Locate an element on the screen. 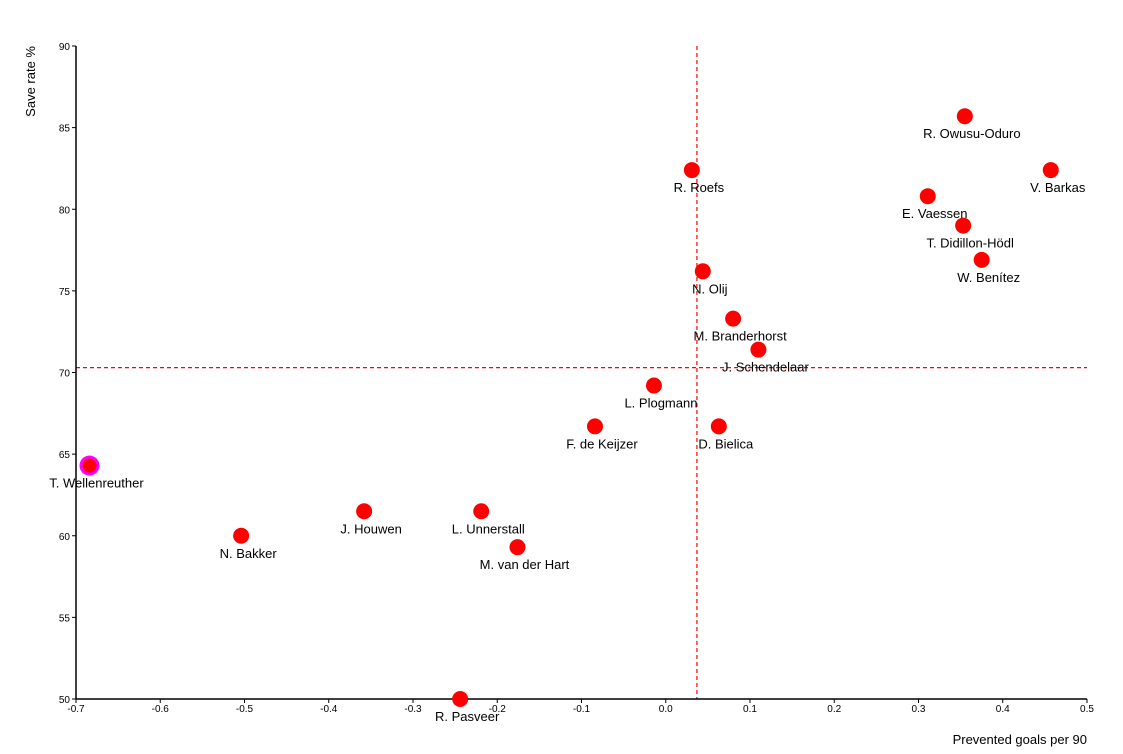 The width and height of the screenshot is (1123, 754). point-label: M. Branderhorst is located at coordinates (741, 336).